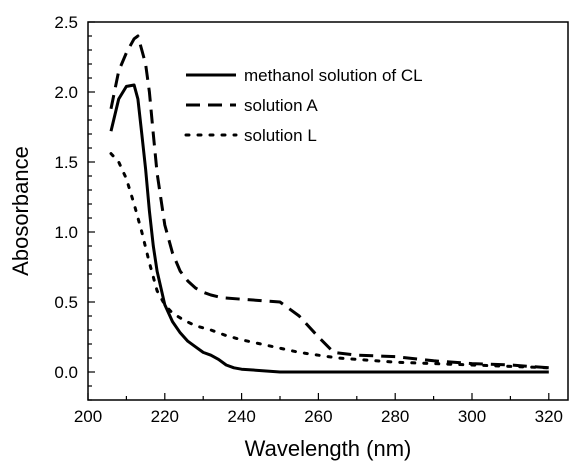  Describe the element at coordinates (66, 92) in the screenshot. I see `y-tick-label: 2.0` at that location.